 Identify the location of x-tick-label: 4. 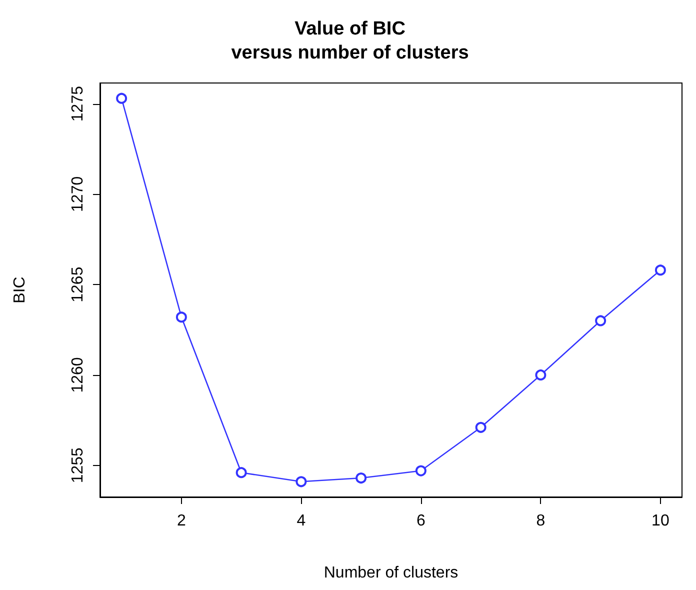
(301, 521).